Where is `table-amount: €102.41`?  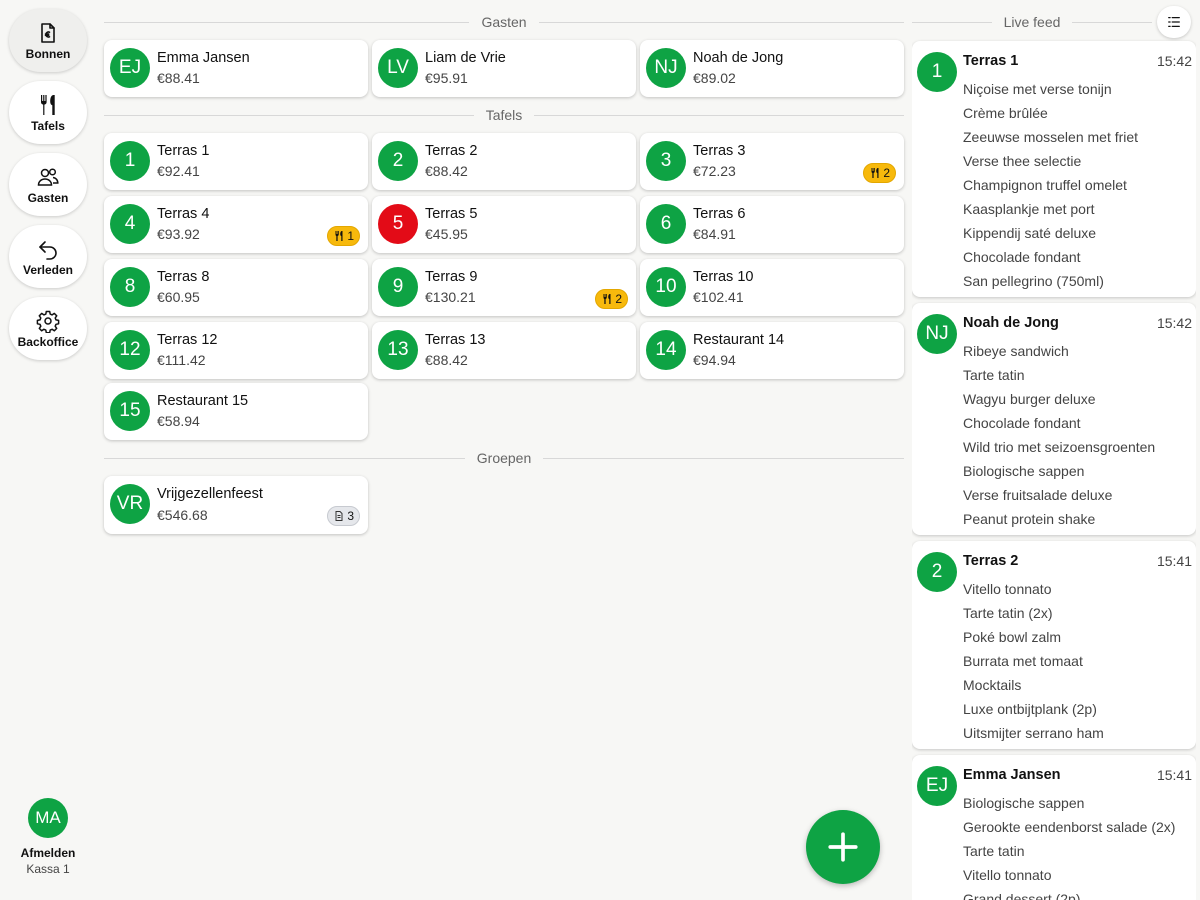 table-amount: €102.41 is located at coordinates (718, 297).